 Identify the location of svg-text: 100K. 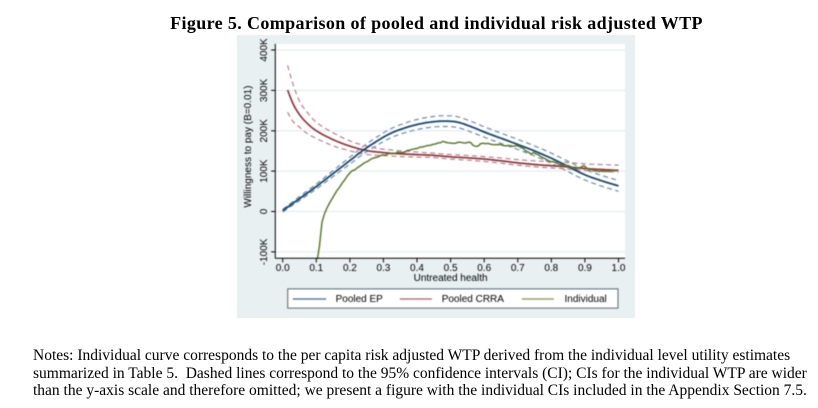
(264, 171).